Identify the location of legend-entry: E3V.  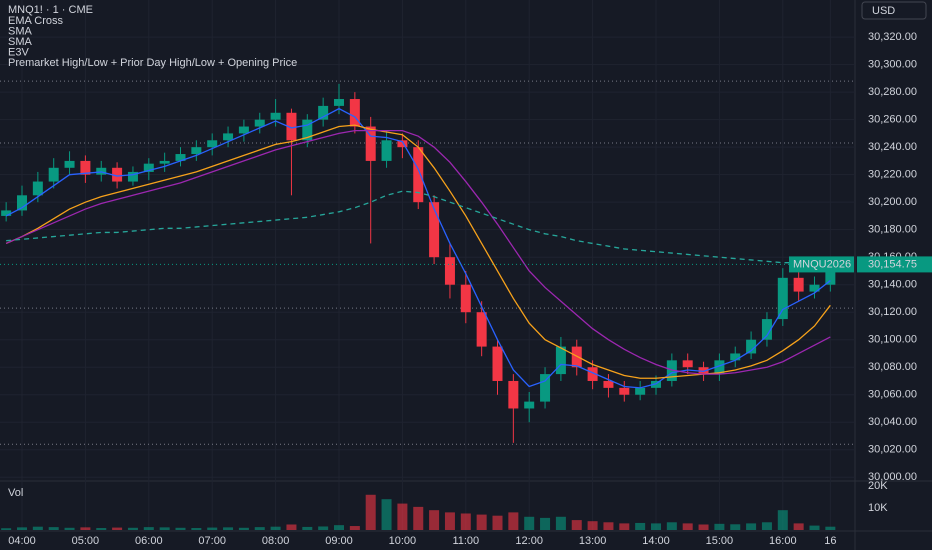
(18, 52).